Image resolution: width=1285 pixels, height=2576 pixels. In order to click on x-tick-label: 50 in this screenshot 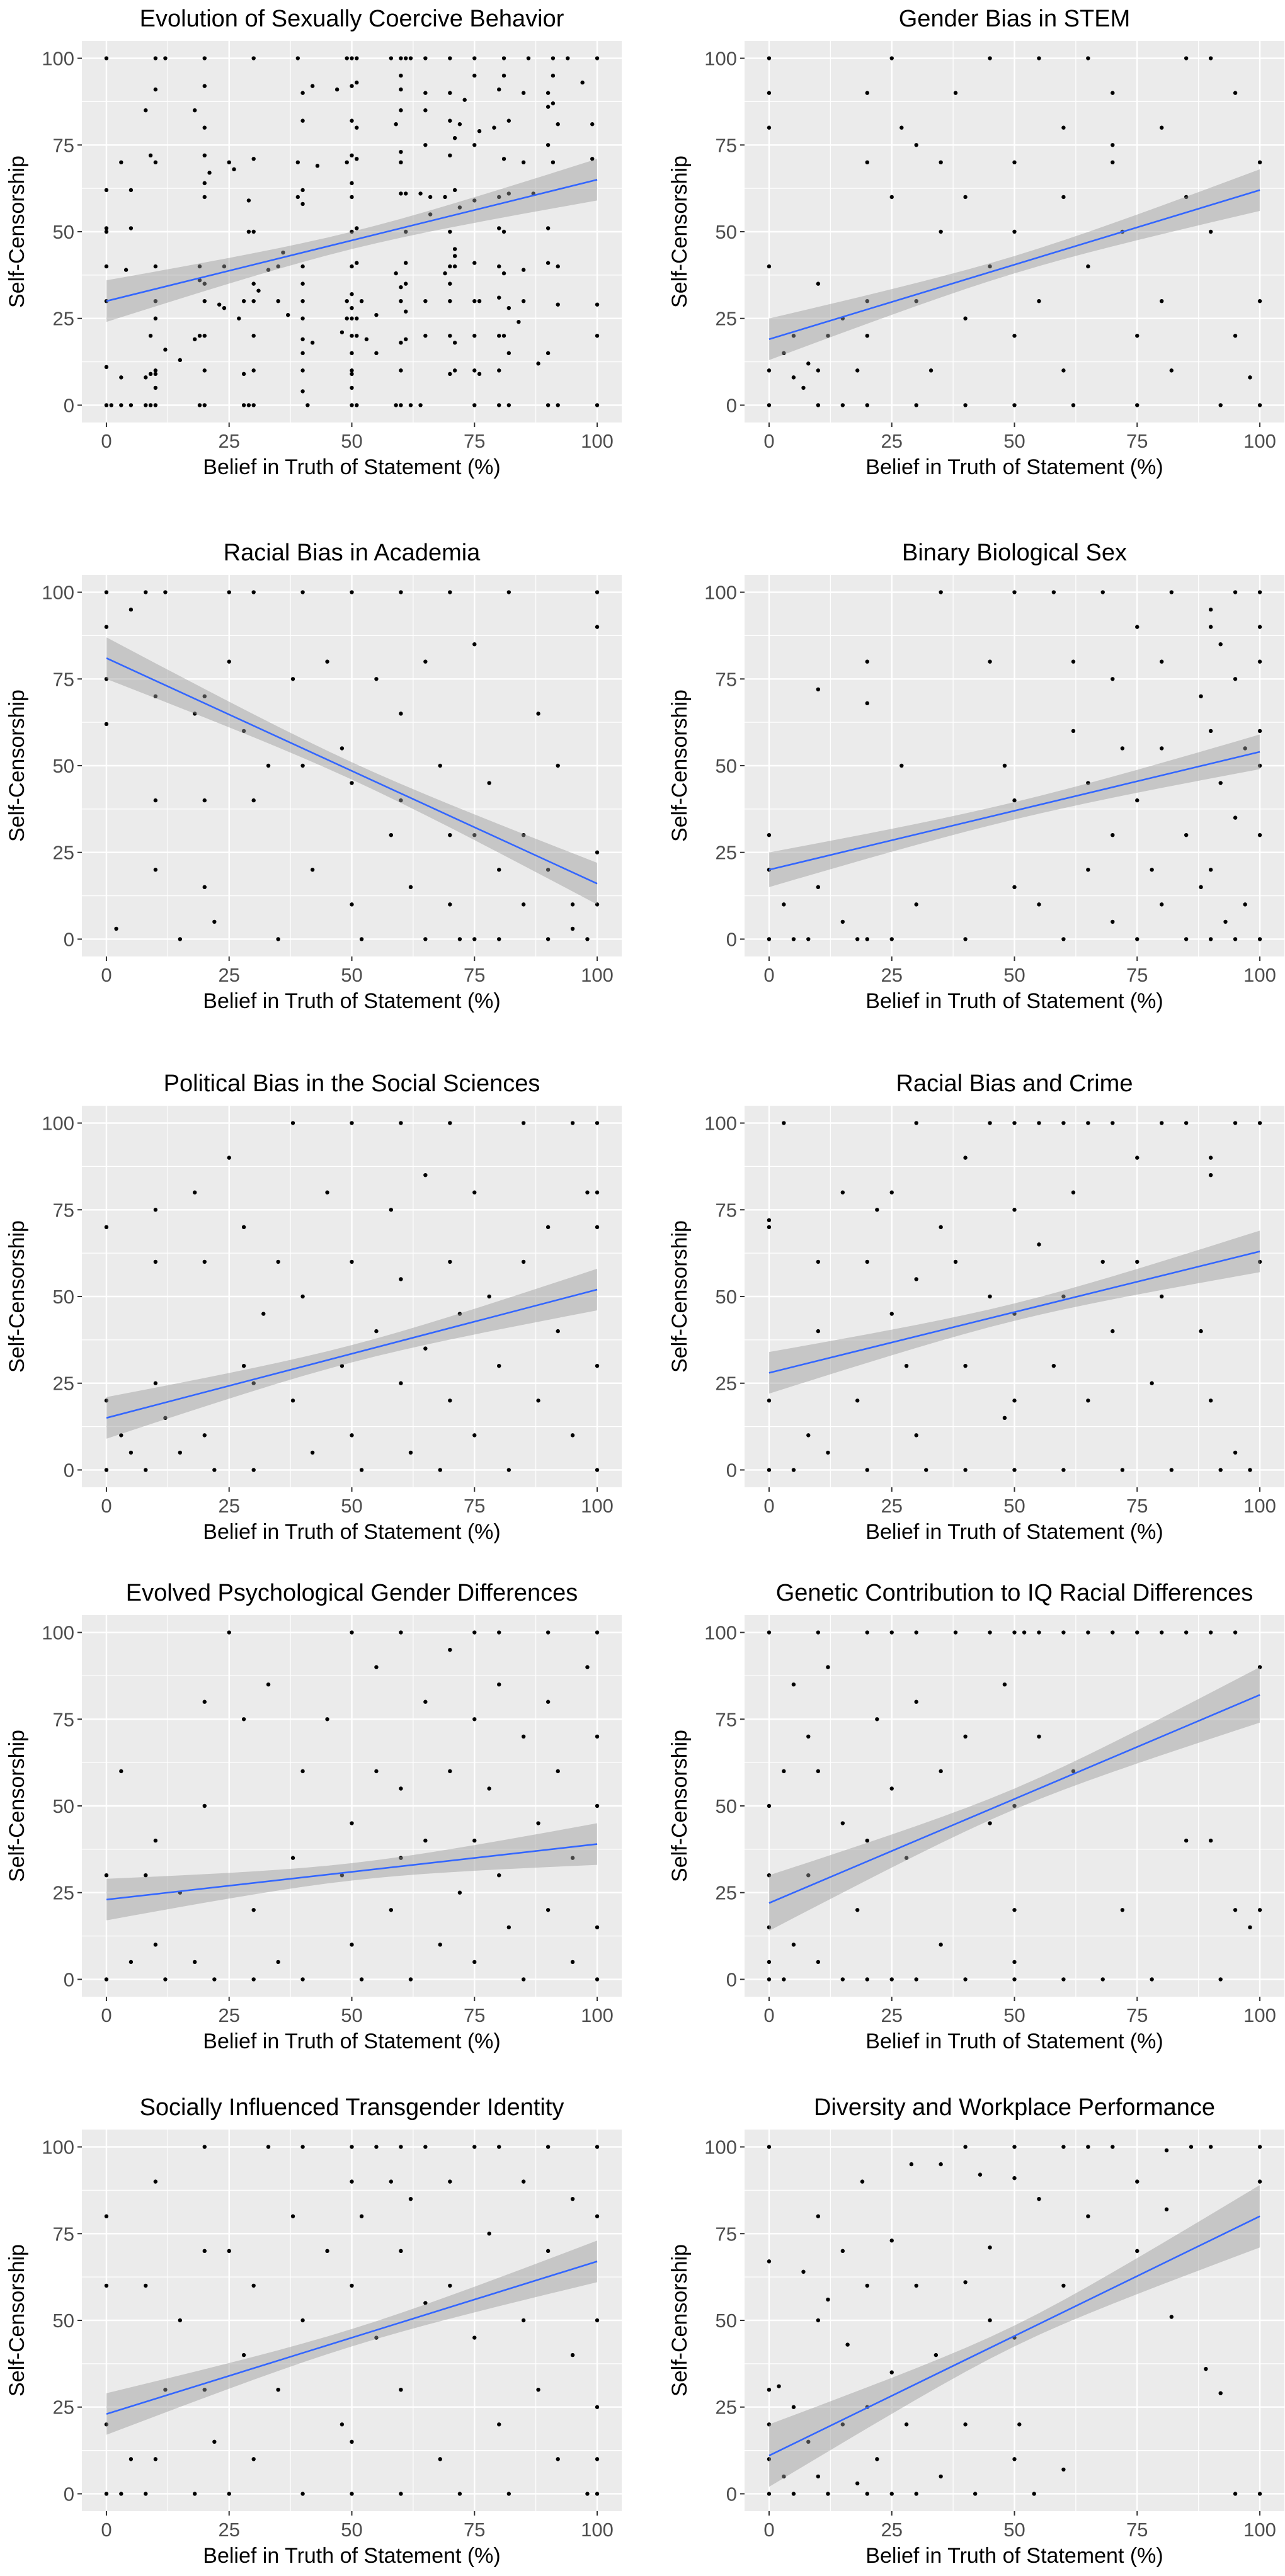, I will do `click(1014, 1506)`.